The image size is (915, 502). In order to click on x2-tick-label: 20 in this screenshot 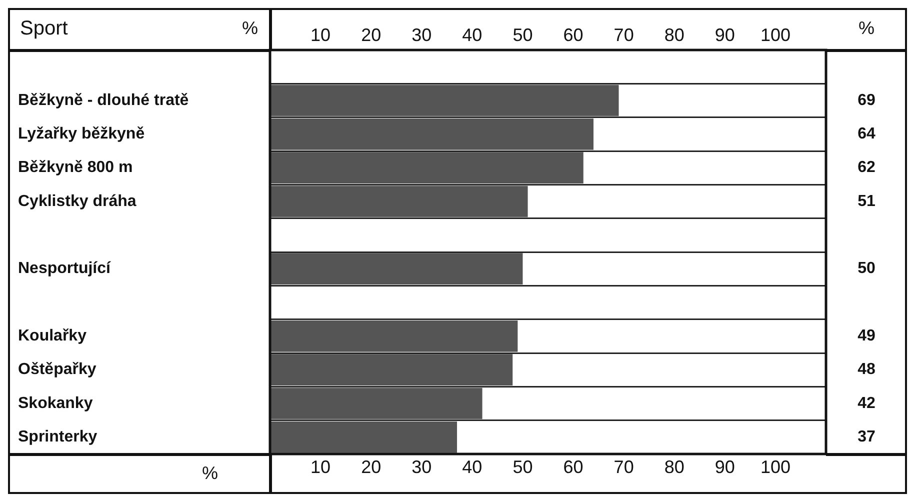, I will do `click(371, 35)`.